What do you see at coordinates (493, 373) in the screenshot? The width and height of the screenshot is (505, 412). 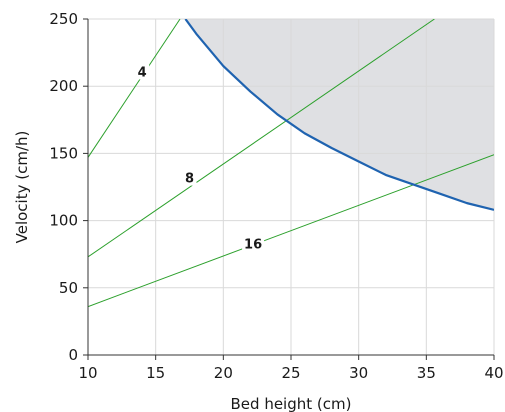 I see `x-tick-label: 40` at bounding box center [493, 373].